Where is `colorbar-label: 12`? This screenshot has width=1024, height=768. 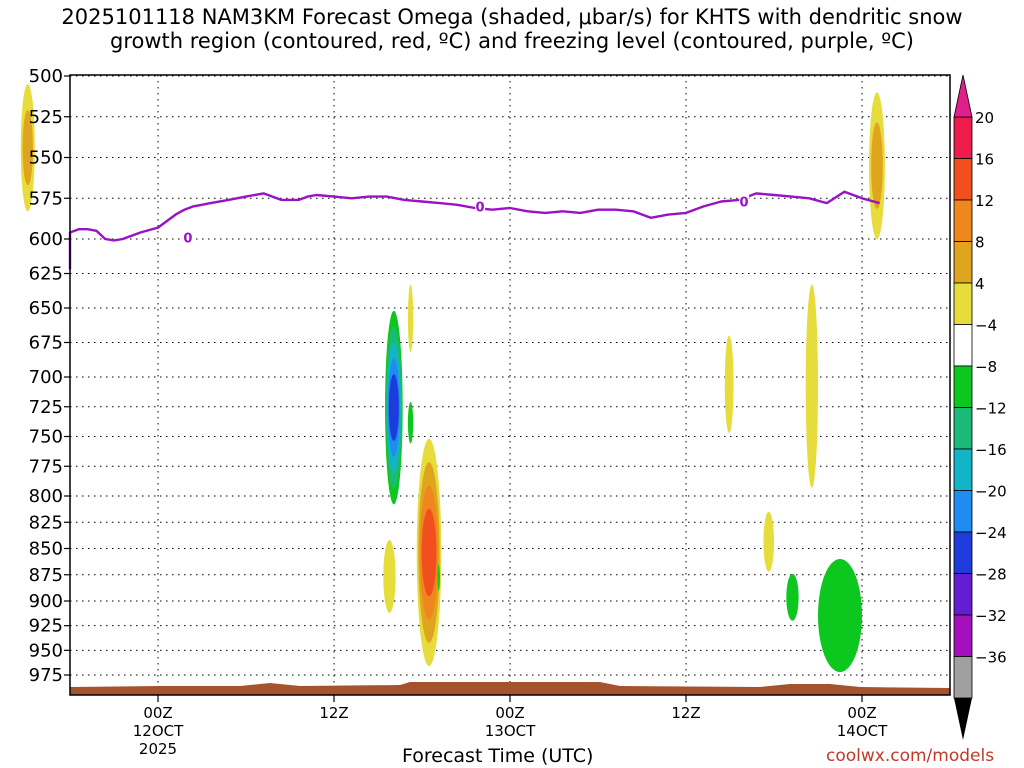 colorbar-label: 12 is located at coordinates (984, 201).